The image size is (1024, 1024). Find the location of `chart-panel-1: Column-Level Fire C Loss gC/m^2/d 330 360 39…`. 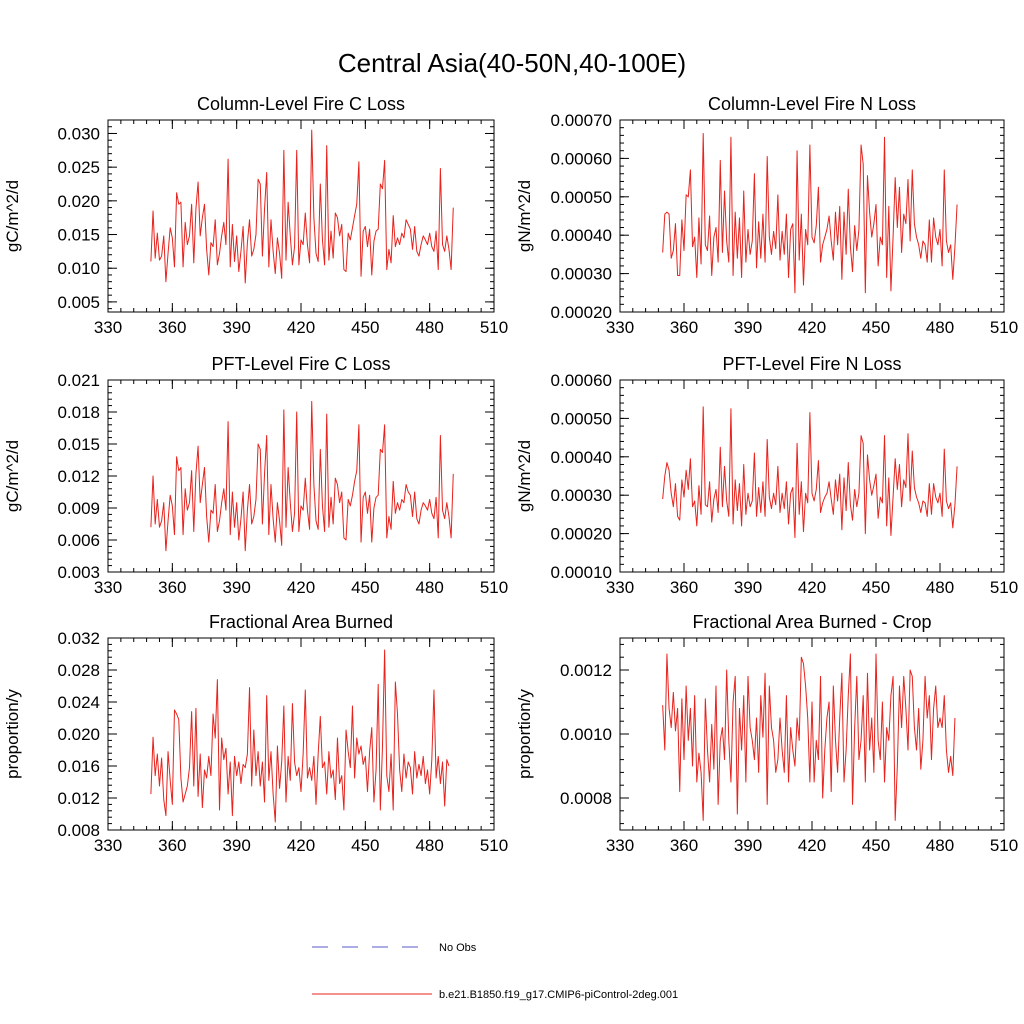

chart-panel-1: Column-Level Fire C Loss gC/m^2/d 330 360 39… is located at coordinates (255, 215).